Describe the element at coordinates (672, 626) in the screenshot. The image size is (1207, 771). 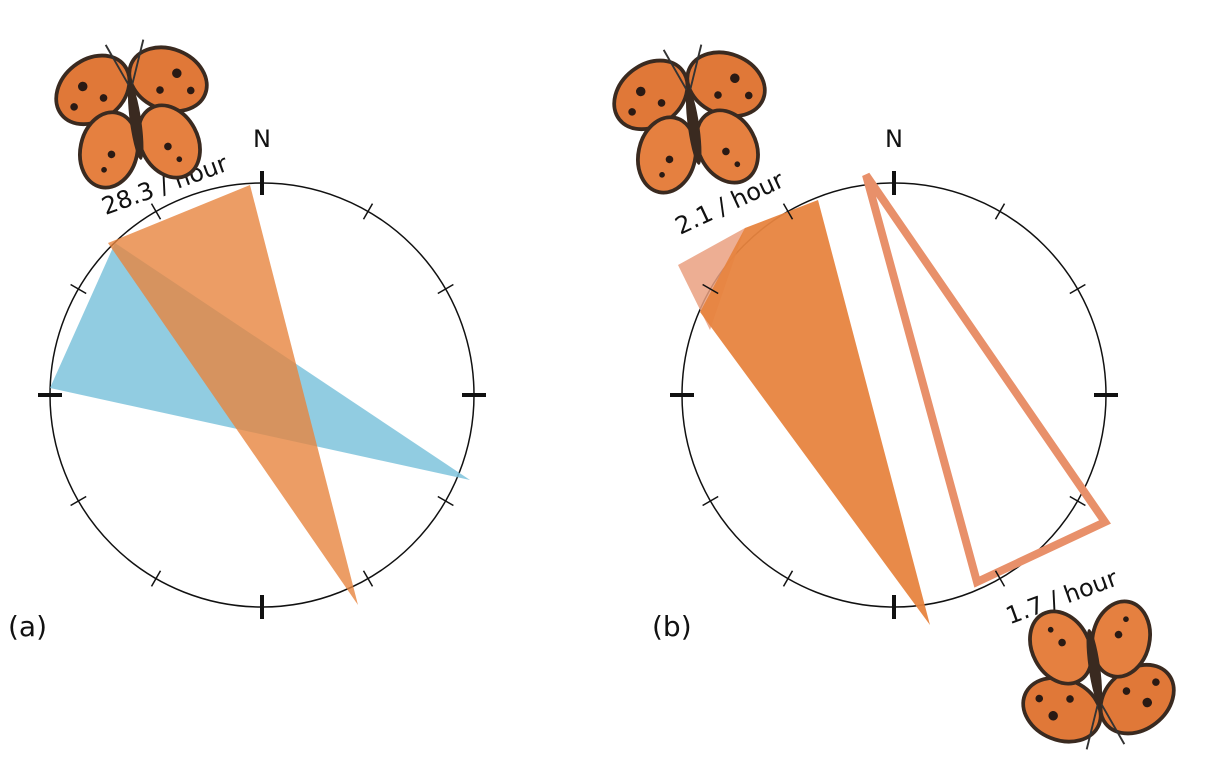
I see `panel-label: (b)` at that location.